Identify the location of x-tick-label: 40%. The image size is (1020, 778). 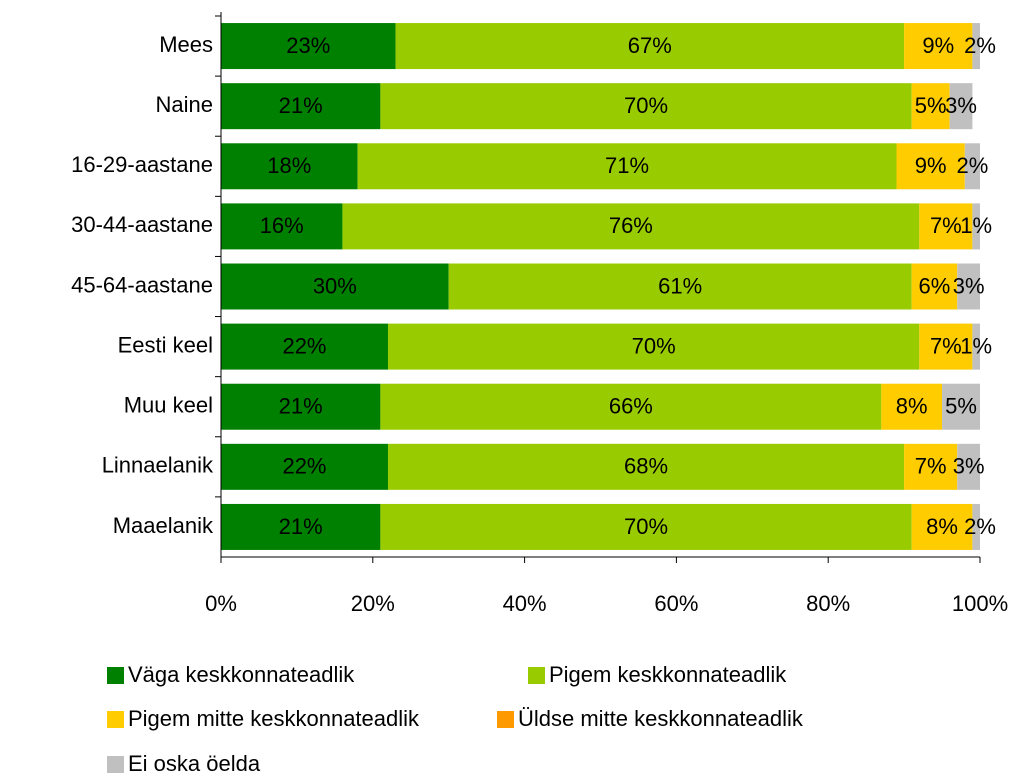
(525, 603).